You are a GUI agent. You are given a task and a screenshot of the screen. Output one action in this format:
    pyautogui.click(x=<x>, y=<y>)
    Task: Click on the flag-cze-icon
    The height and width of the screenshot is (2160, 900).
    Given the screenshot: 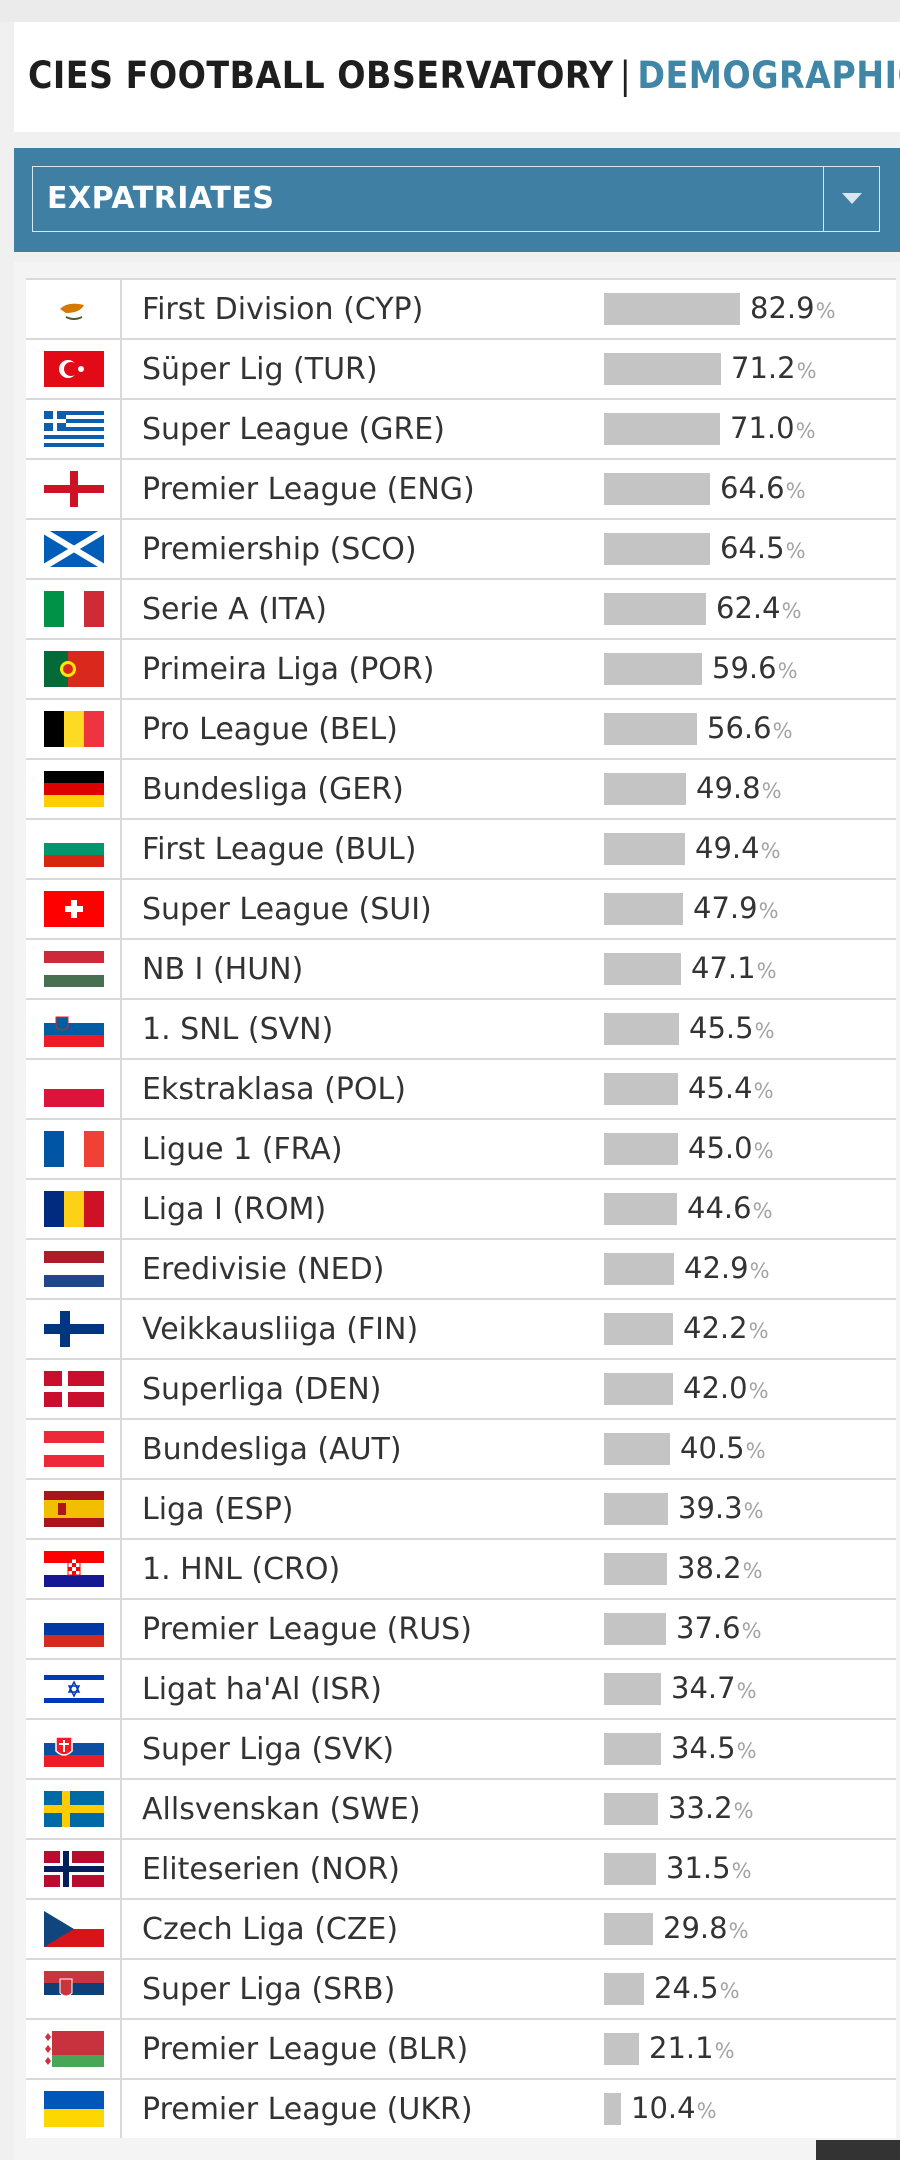 What is the action you would take?
    pyautogui.click(x=74, y=1929)
    